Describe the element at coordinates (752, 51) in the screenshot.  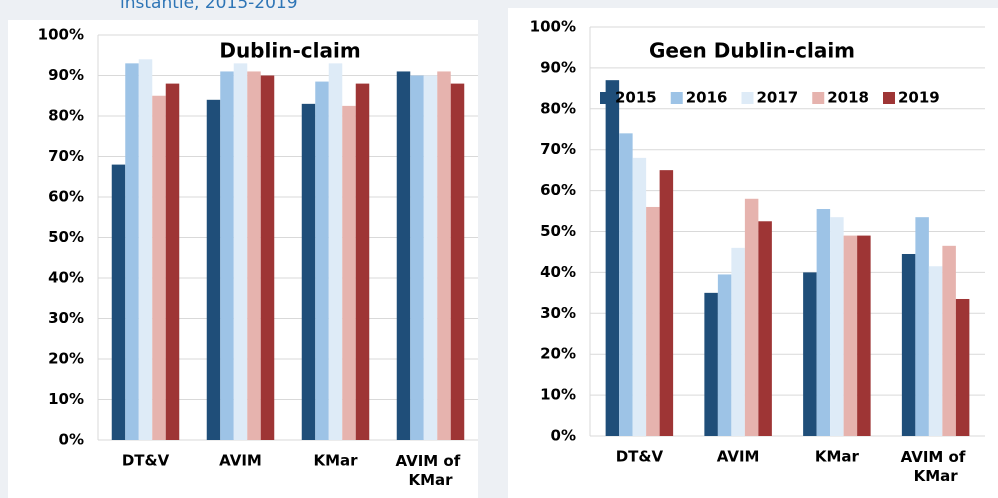
I see `chart-title: Geen Dublin-claim` at that location.